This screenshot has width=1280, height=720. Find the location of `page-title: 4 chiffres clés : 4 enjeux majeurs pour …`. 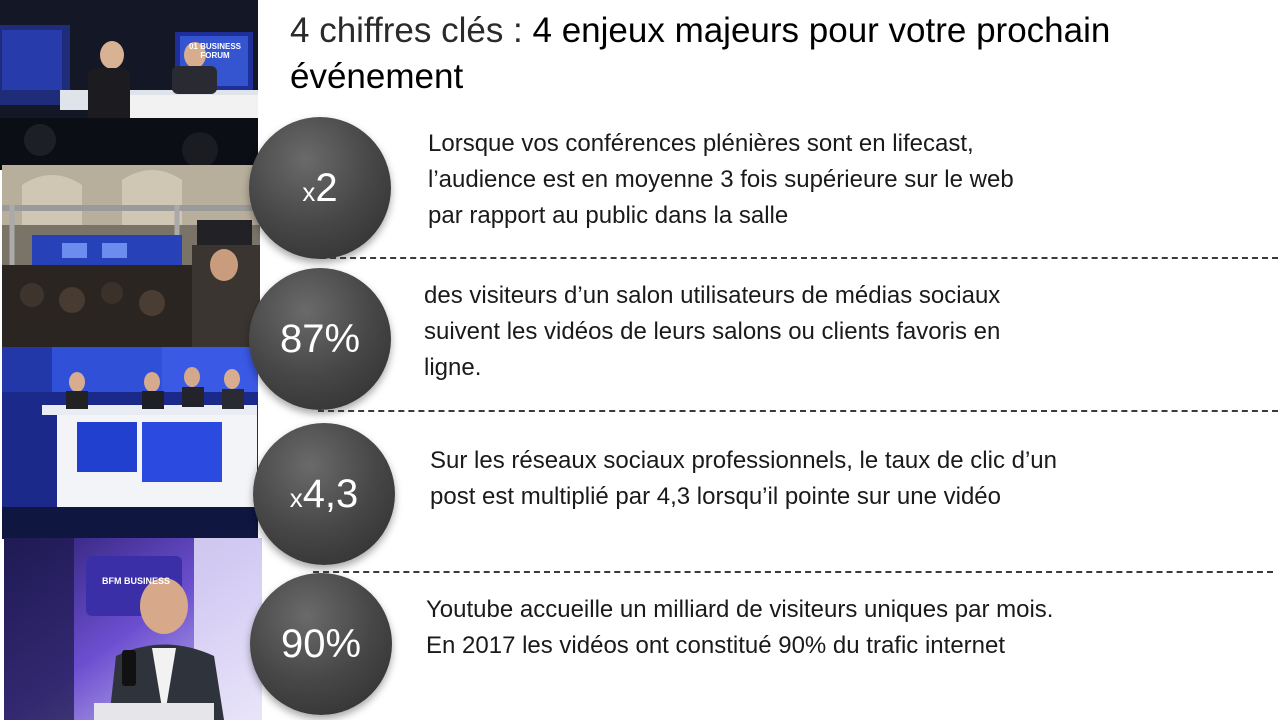

page-title: 4 chiffres clés : 4 enjeux majeurs pour … is located at coordinates (770, 54).